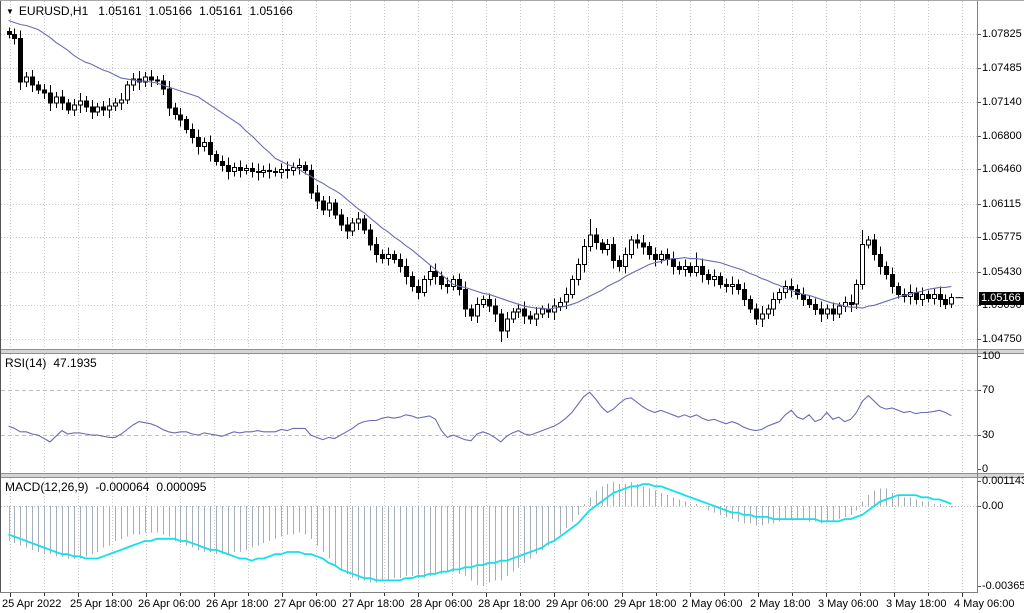 The height and width of the screenshot is (613, 1024). What do you see at coordinates (645, 604) in the screenshot?
I see `time-axis-label: 29 Apr 18:00` at bounding box center [645, 604].